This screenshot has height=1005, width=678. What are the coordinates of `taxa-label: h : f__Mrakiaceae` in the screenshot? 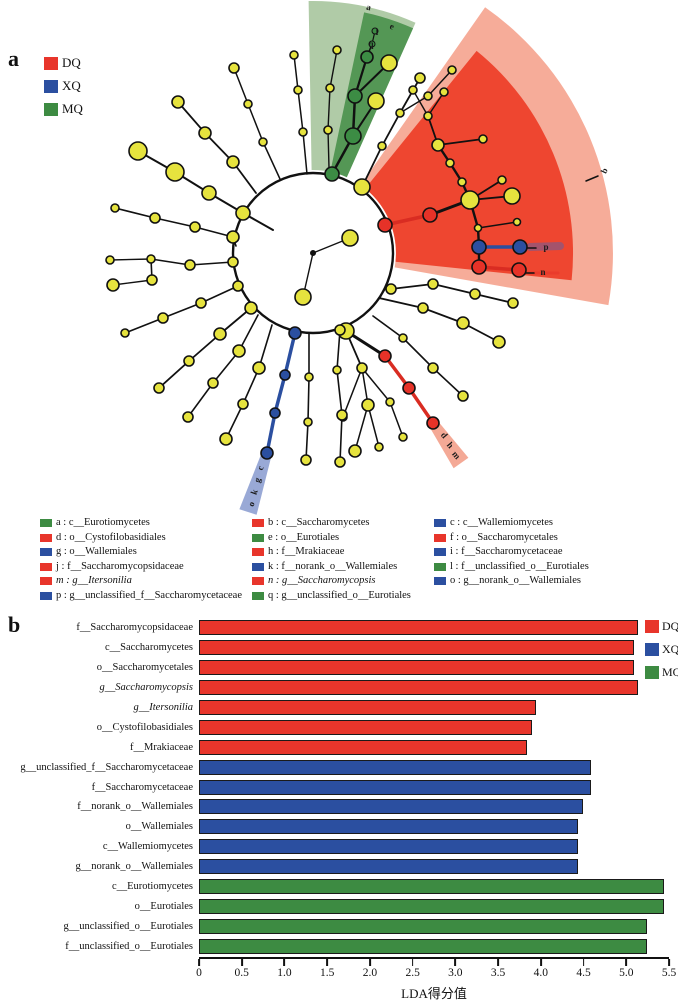 It's located at (306, 552).